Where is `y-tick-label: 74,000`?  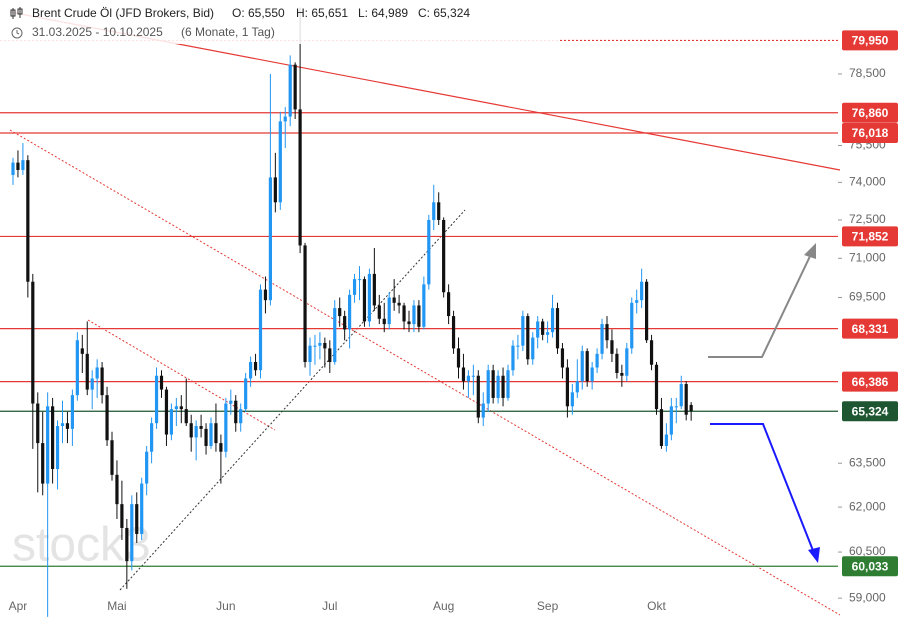 y-tick-label: 74,000 is located at coordinates (867, 182).